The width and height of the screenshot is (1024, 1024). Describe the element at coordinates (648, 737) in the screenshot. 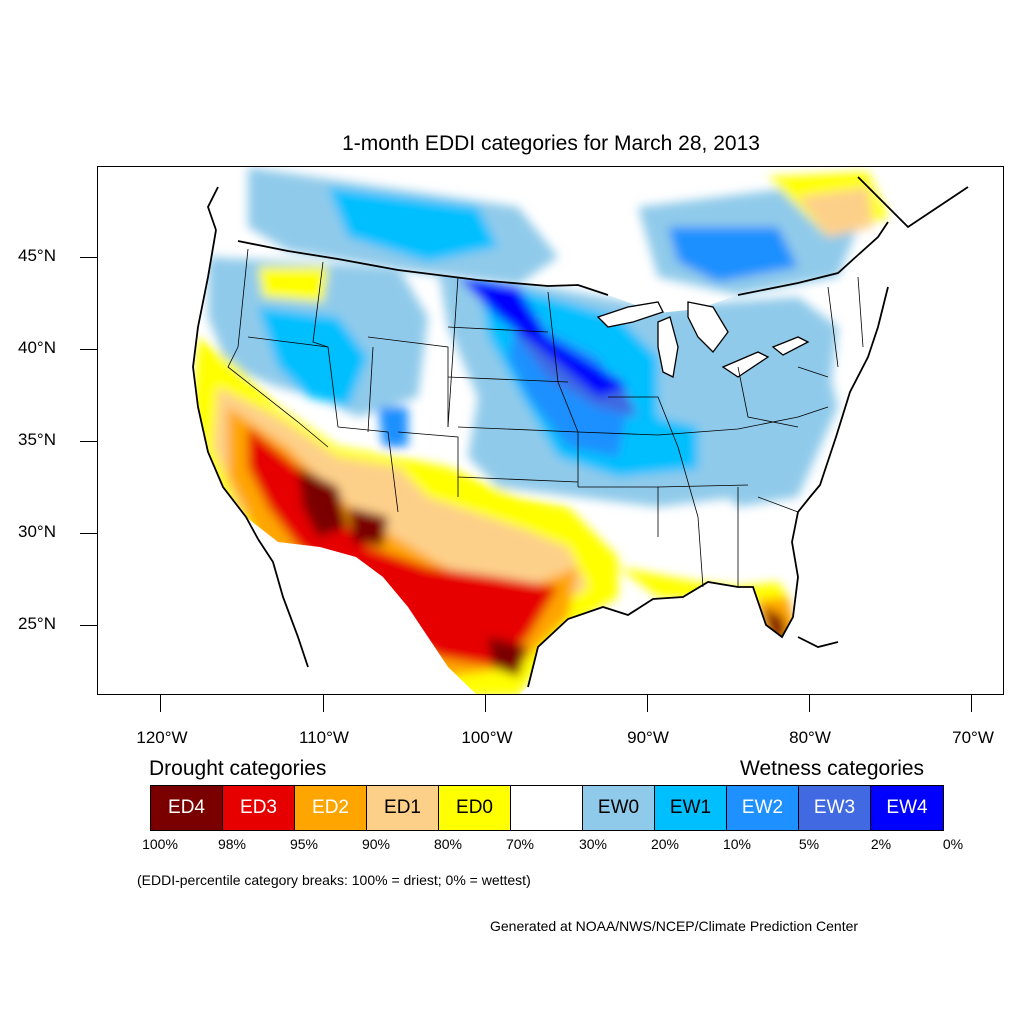

I see `lon-label-90w: 90°W` at that location.